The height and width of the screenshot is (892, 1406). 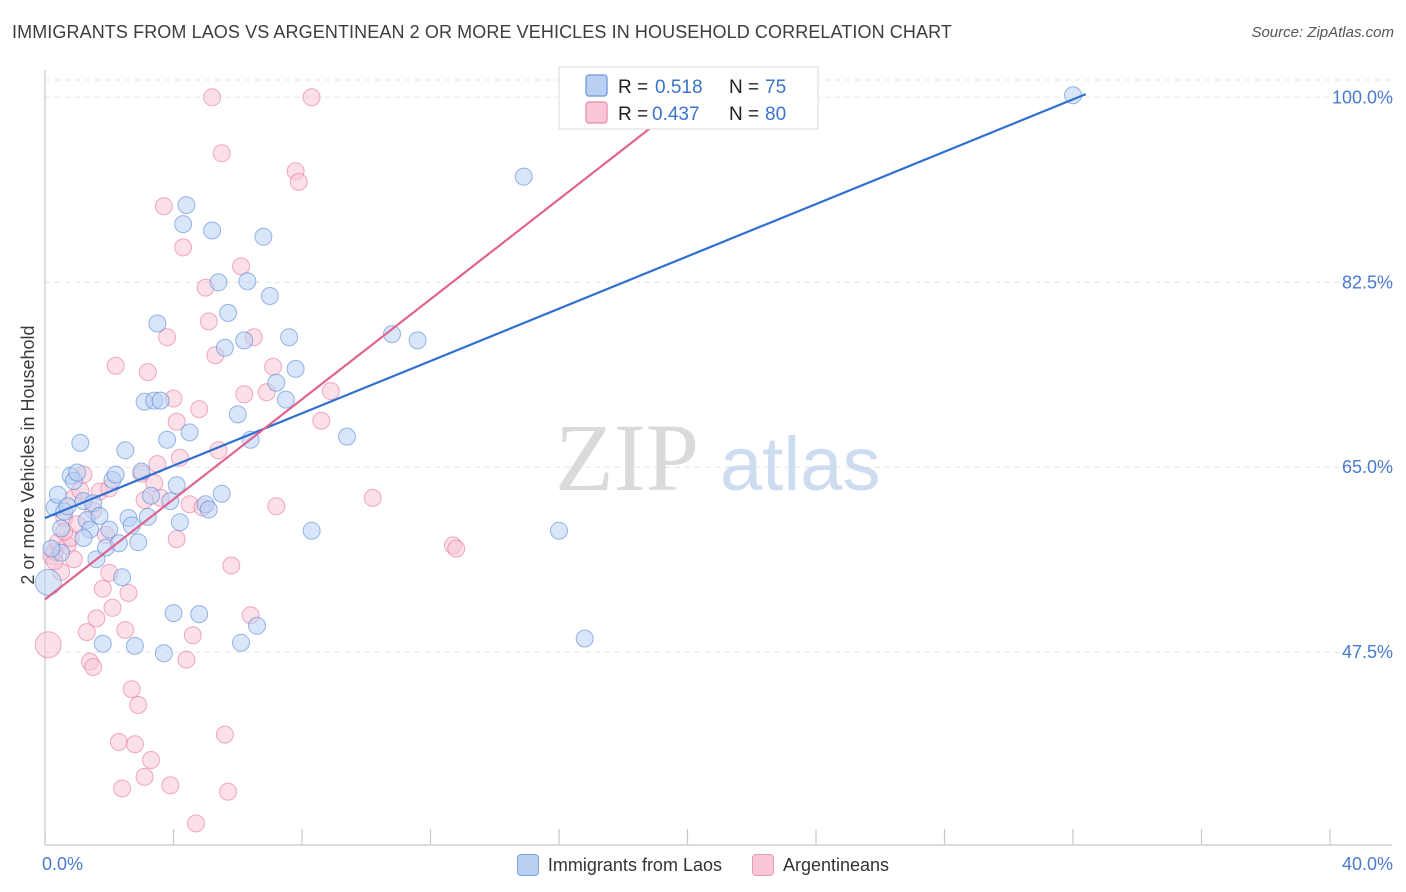 I want to click on legend-label-laos: Immigrants from Laos, so click(x=634, y=864).